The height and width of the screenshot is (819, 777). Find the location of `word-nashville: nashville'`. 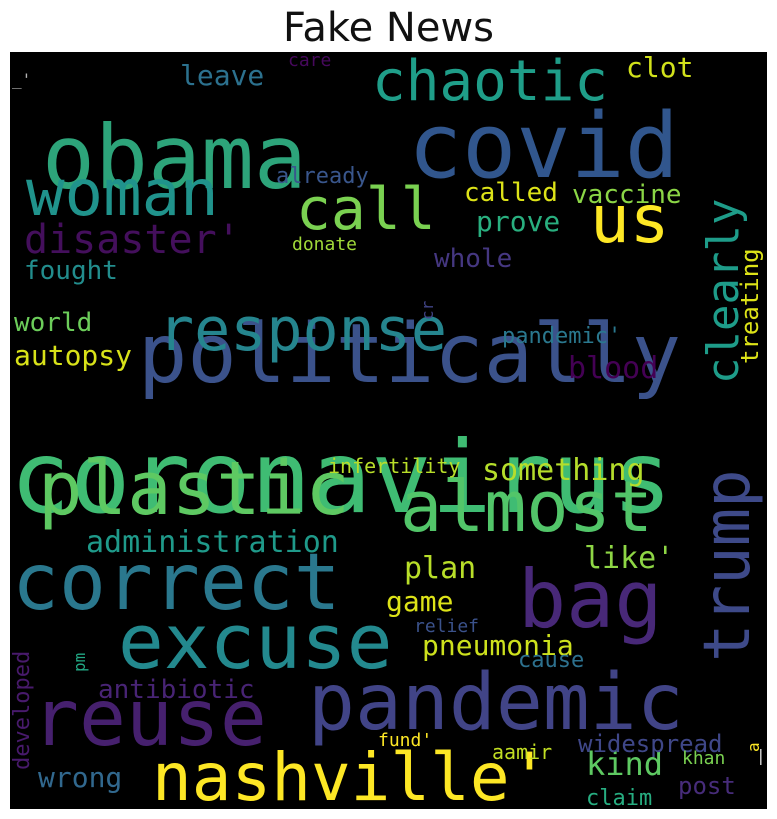

word-nashville: nashville' is located at coordinates (351, 774).